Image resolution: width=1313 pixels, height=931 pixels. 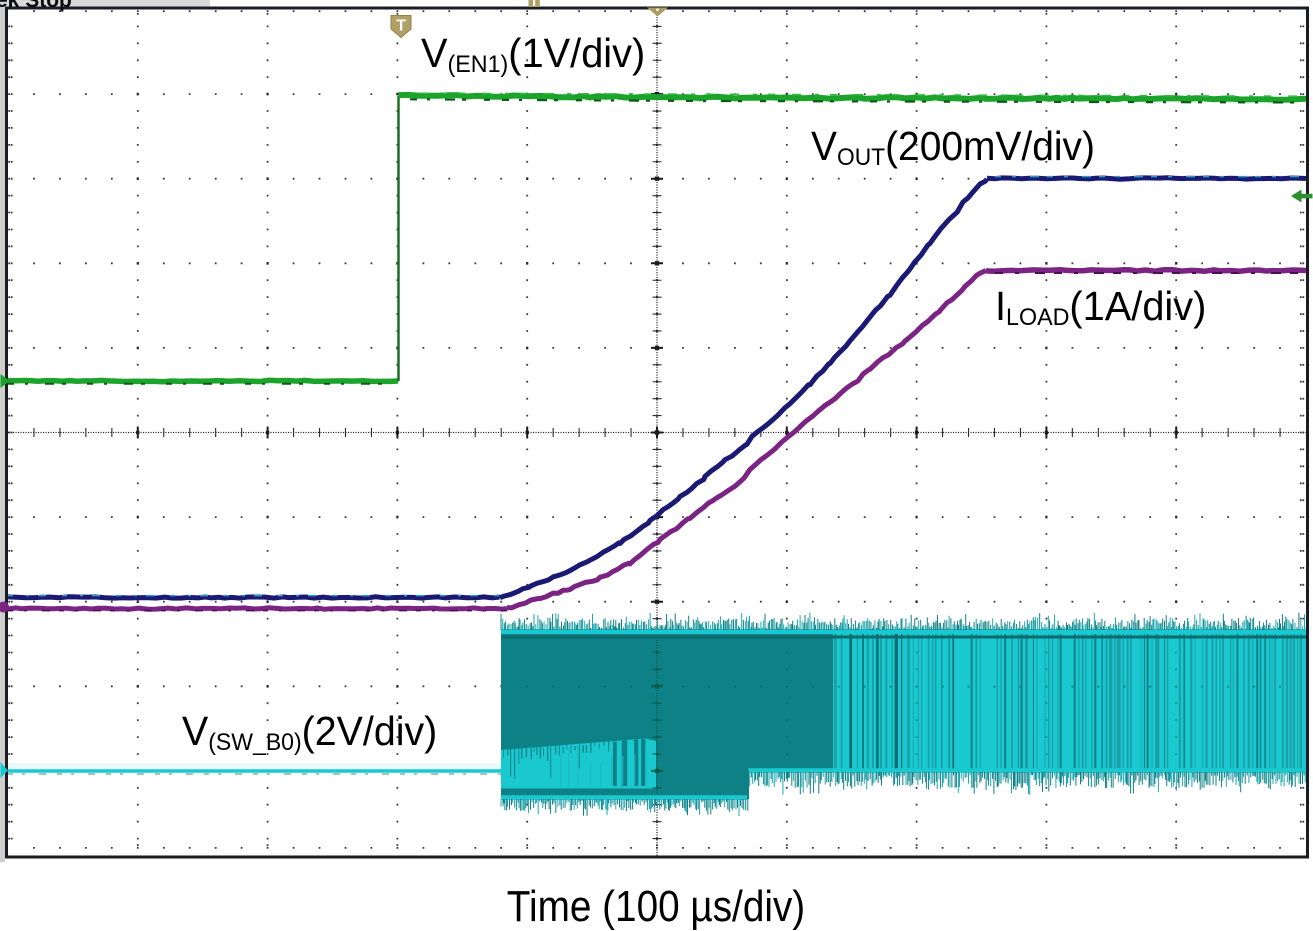 I want to click on svg-text: V(SW_B0)(2V/div), so click(x=309, y=731).